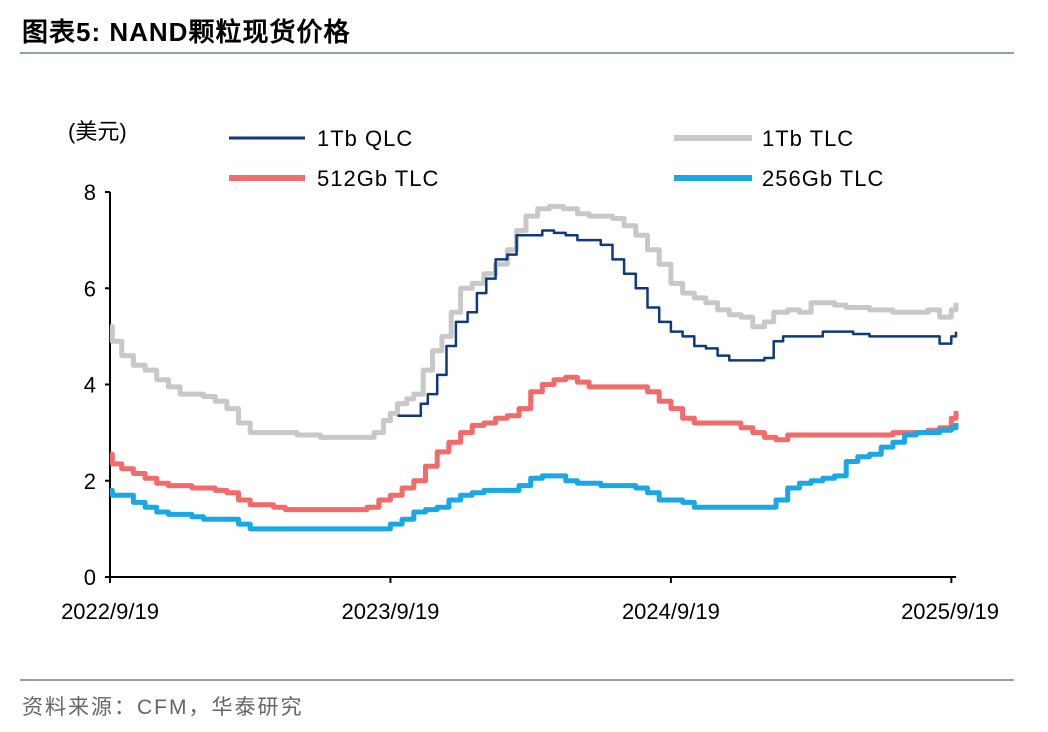  I want to click on x-tick-label: 2023/9/19, so click(391, 611).